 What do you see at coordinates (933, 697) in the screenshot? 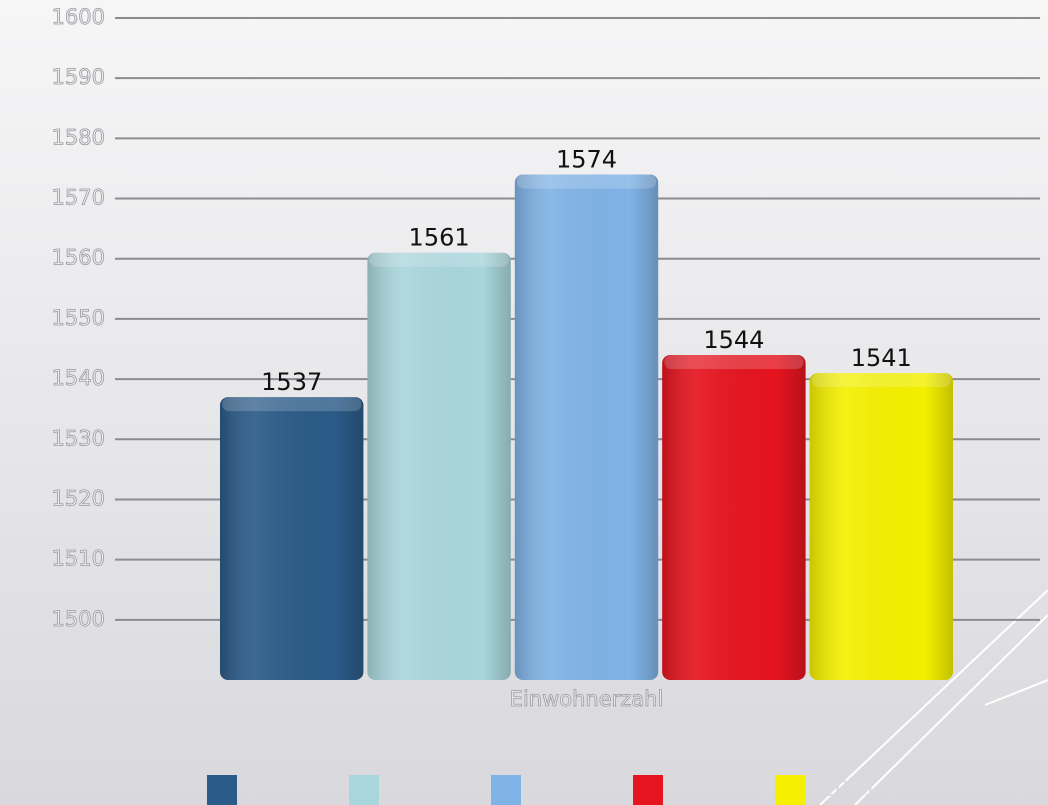
I see `decoration` at bounding box center [933, 697].